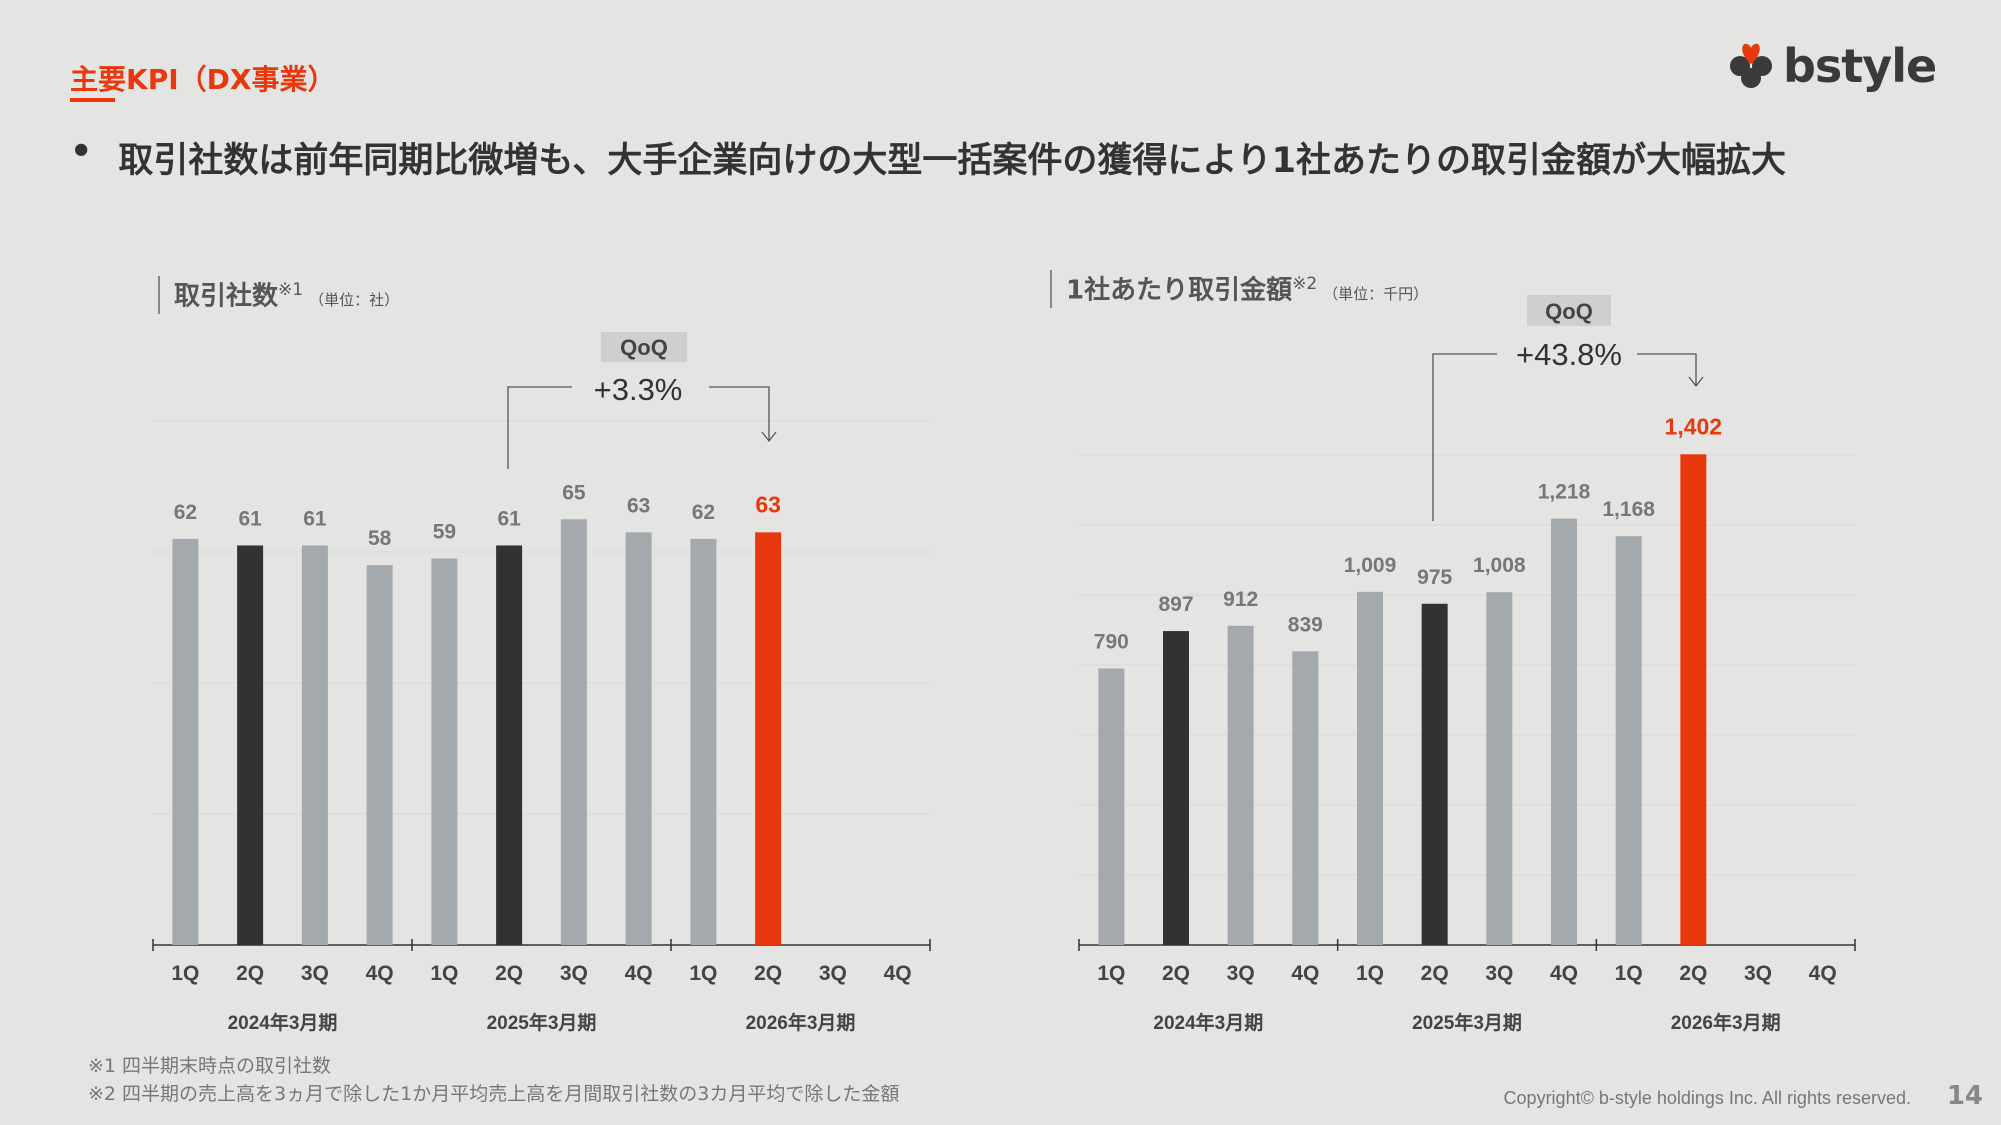  I want to click on chart1-title-text: 取引社数, so click(226, 296).